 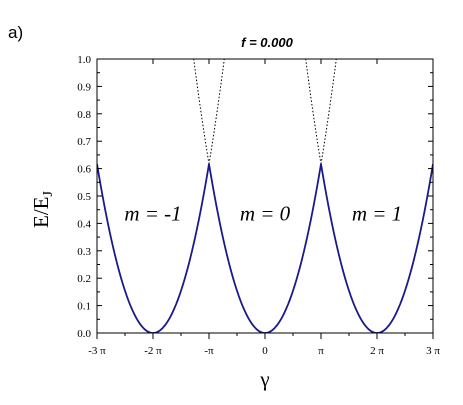 What do you see at coordinates (377, 351) in the screenshot?
I see `x-tick-label: 2 π` at bounding box center [377, 351].